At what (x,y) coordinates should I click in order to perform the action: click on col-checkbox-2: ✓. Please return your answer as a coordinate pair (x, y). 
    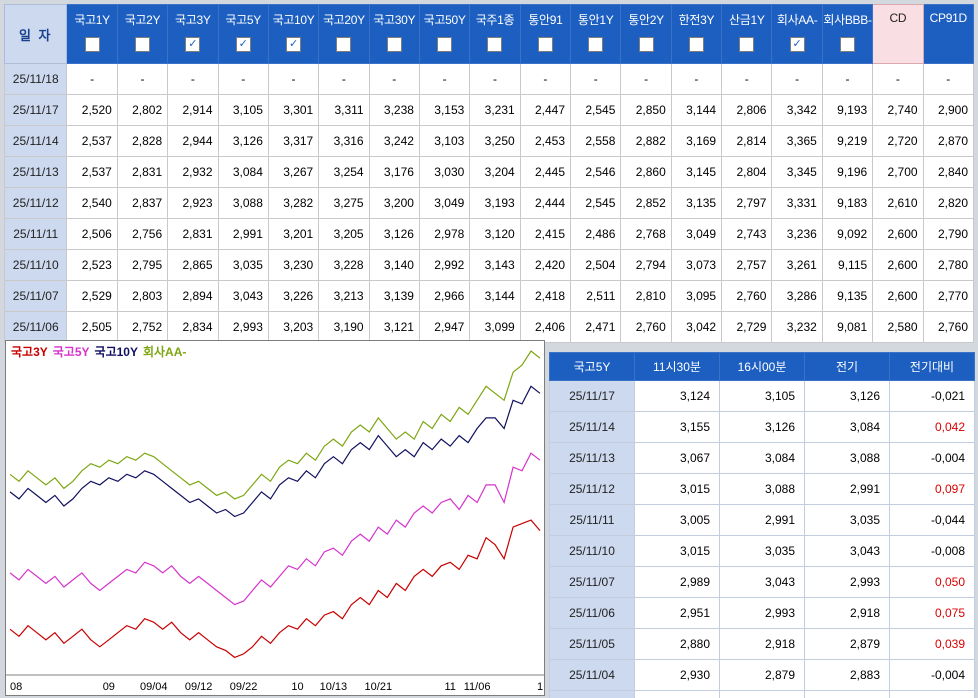
    Looking at the image, I should click on (193, 44).